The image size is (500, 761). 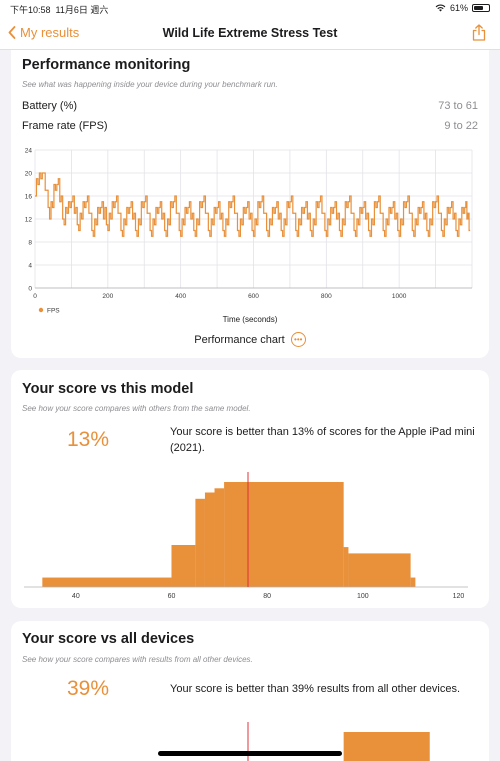 I want to click on chevron-left-icon, so click(x=12, y=32).